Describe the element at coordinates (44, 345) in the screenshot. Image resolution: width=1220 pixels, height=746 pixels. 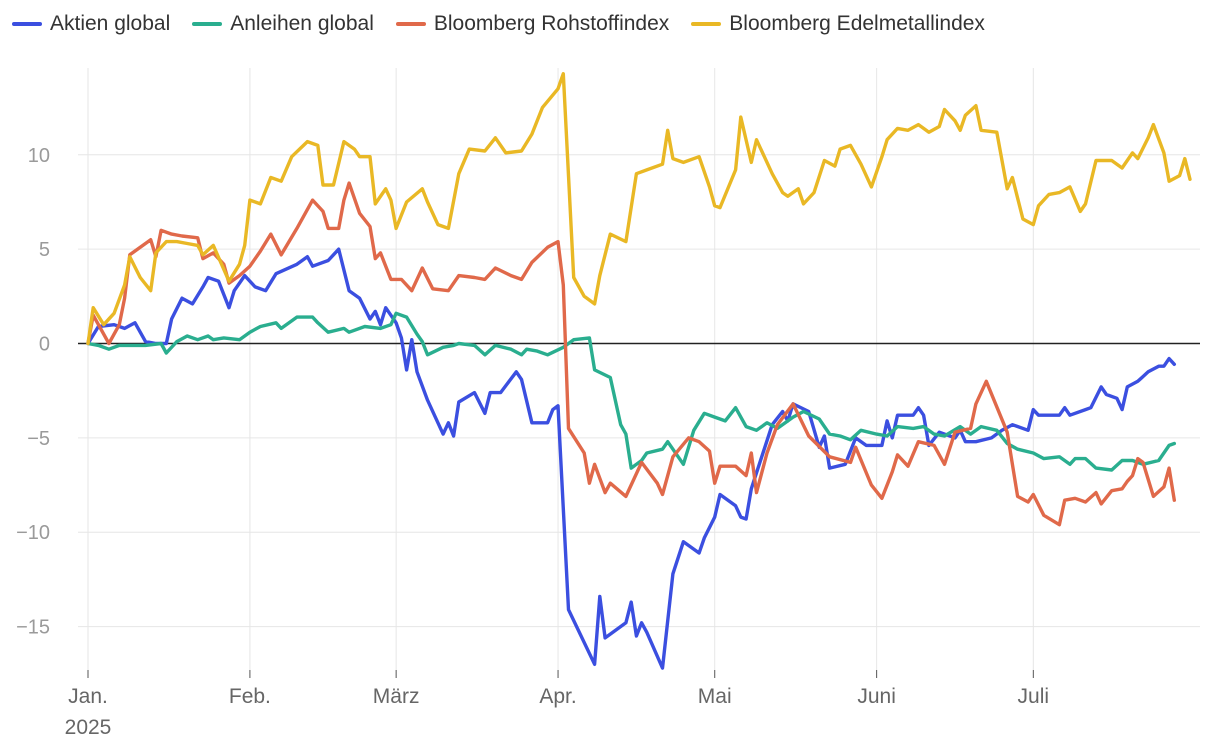
I see `y-tick-label: 0` at that location.